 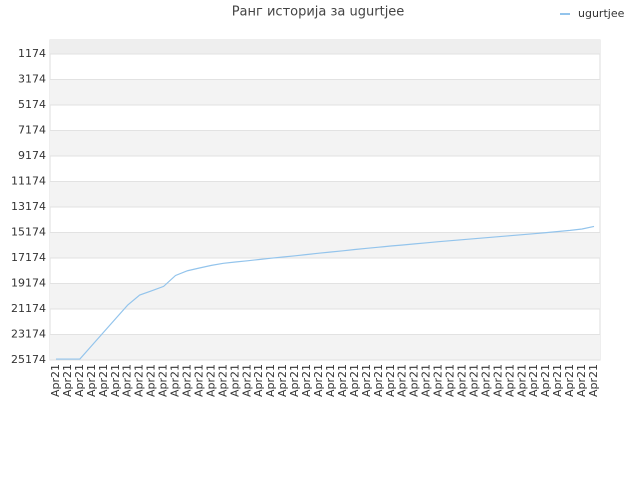 What do you see at coordinates (28, 257) in the screenshot?
I see `y-tick-label: 17174` at bounding box center [28, 257].